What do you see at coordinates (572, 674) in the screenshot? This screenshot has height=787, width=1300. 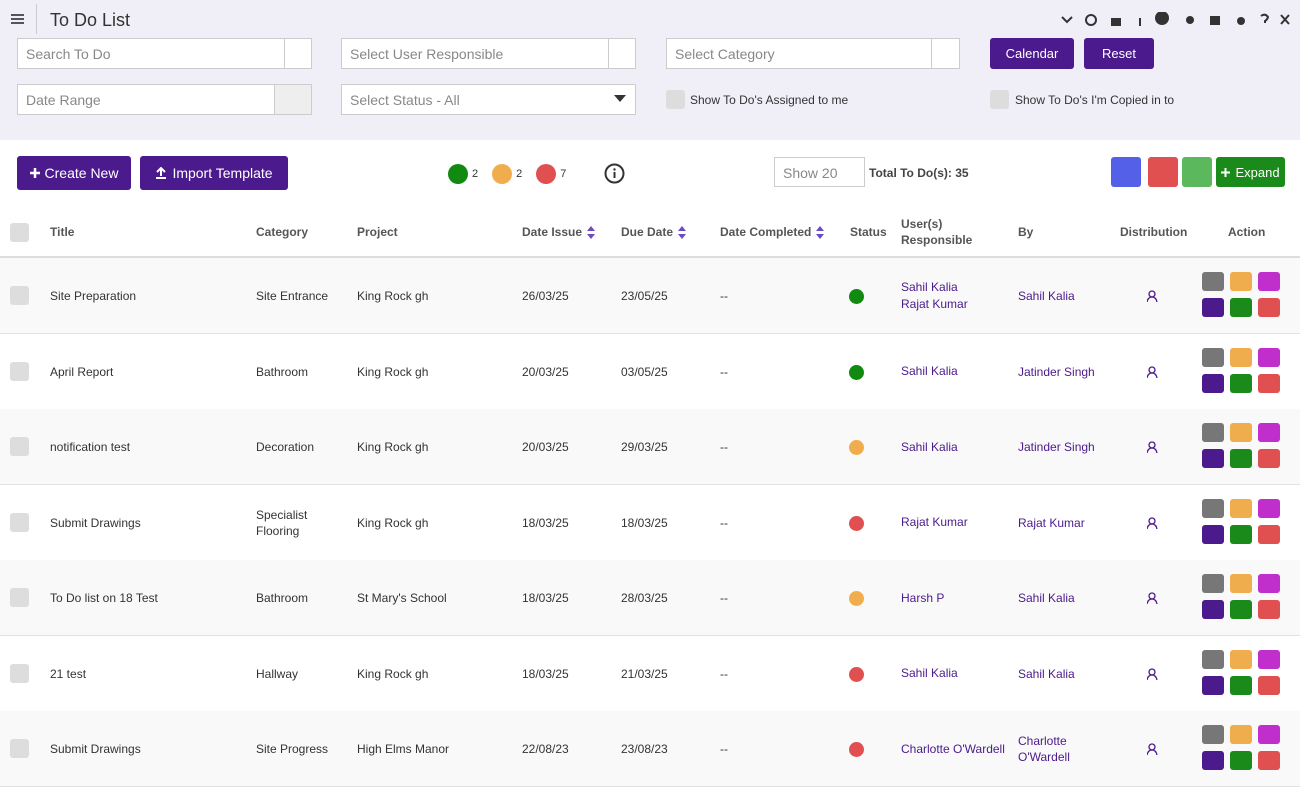 I see `issue-cell: 18/03/25` at bounding box center [572, 674].